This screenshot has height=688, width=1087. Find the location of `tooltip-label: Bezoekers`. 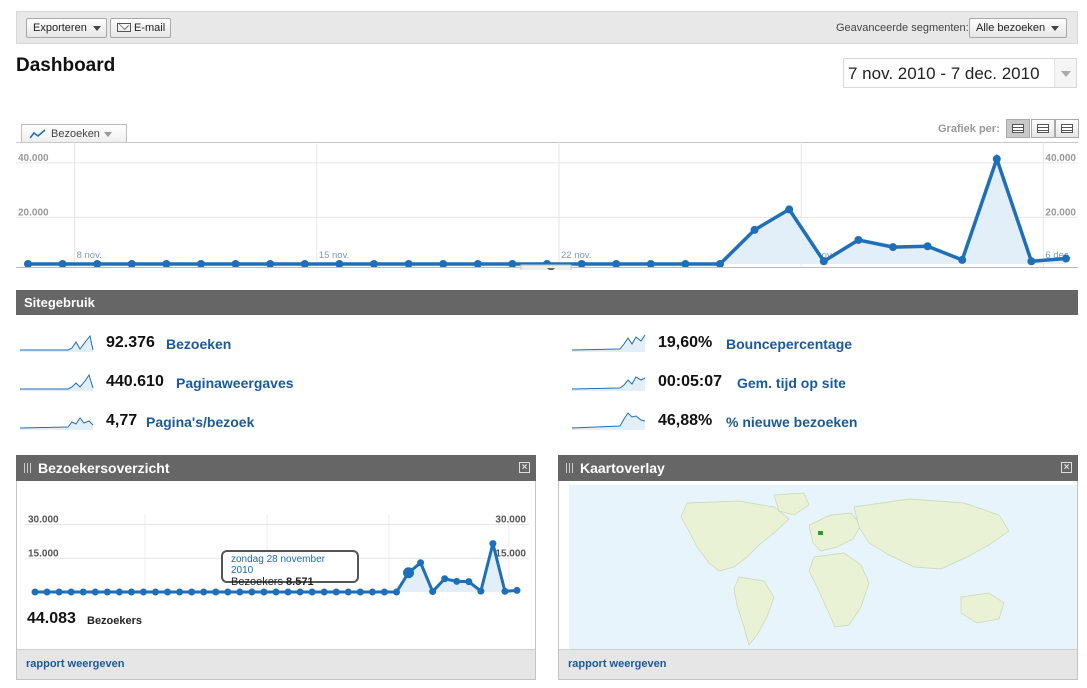

tooltip-label: Bezoekers is located at coordinates (257, 582).